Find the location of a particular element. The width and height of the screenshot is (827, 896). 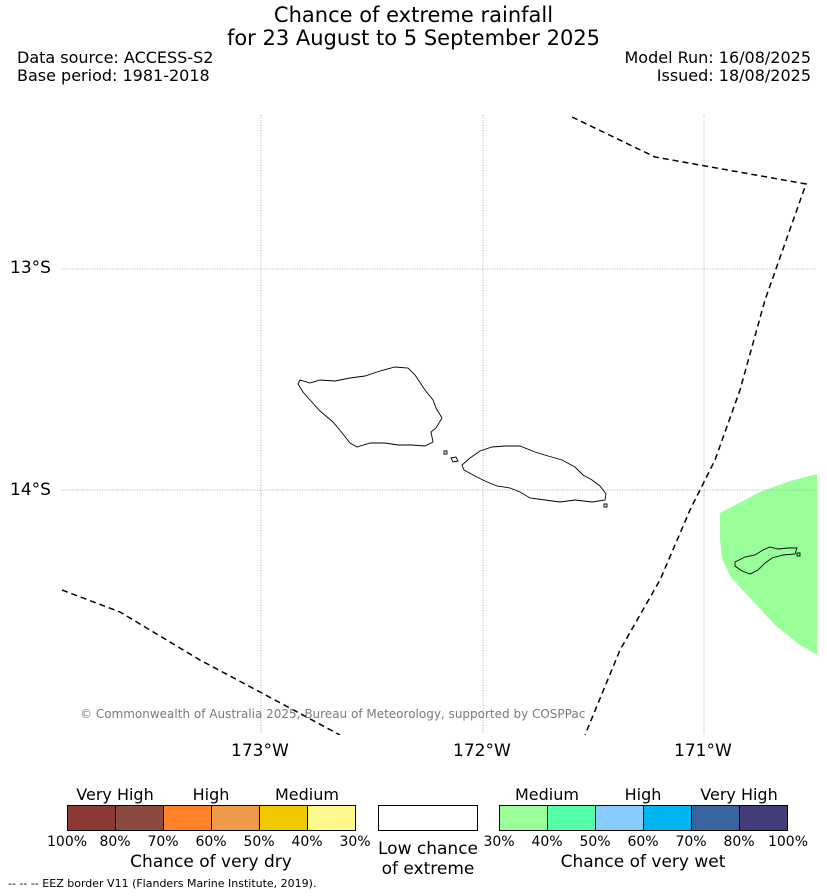

issued-label: Issued: 18/08/2025 is located at coordinates (733, 75).